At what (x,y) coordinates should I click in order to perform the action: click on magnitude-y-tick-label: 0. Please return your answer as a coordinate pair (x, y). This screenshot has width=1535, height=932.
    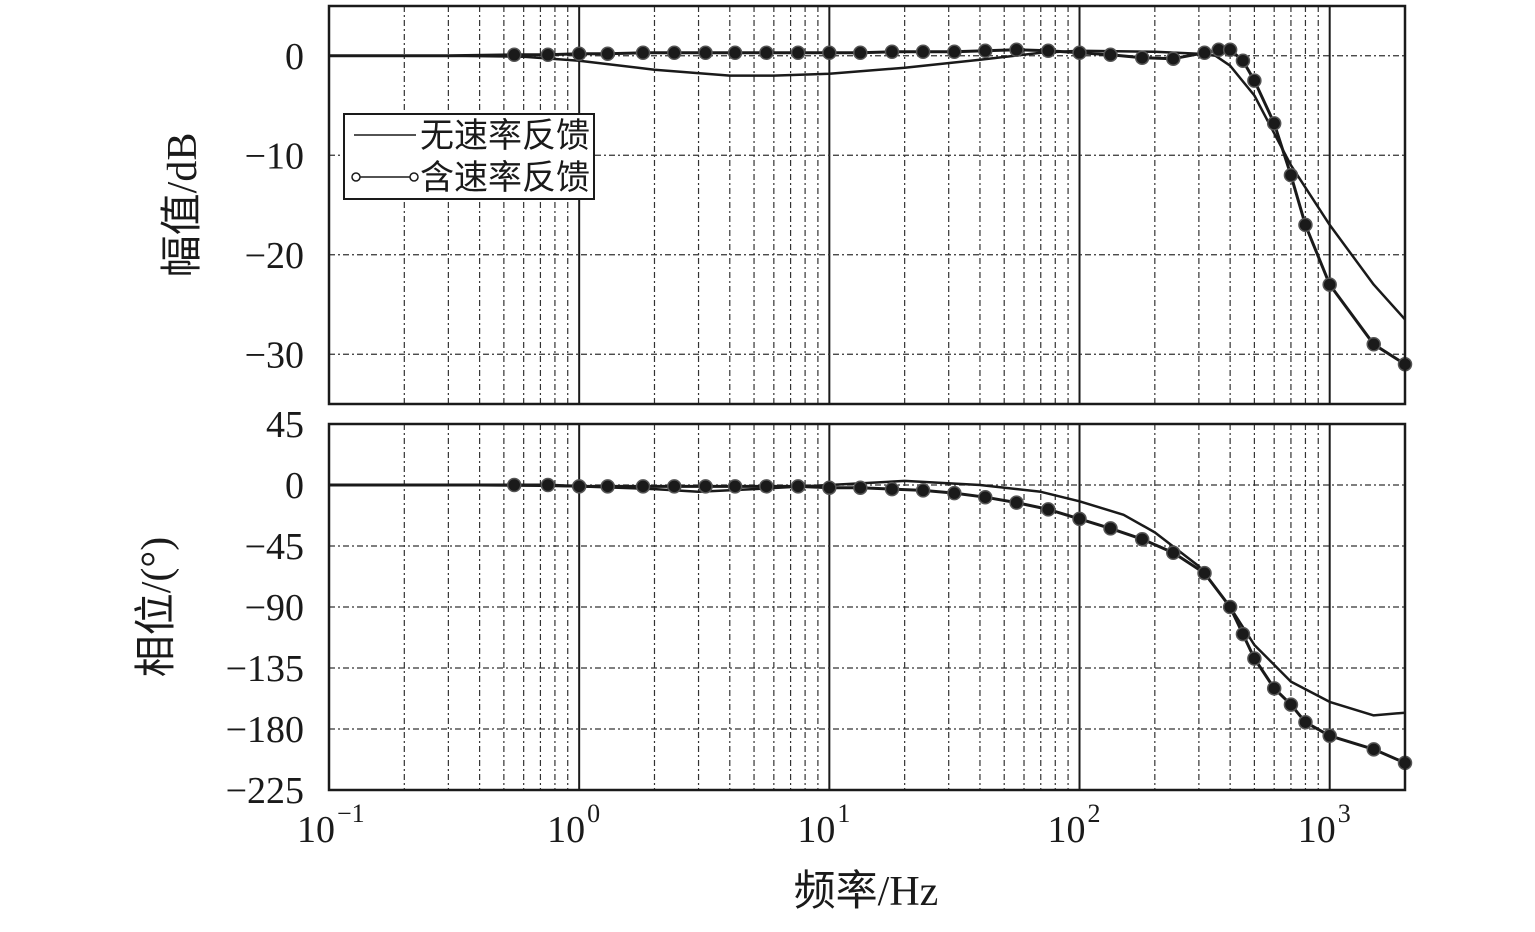
    Looking at the image, I should click on (294, 57).